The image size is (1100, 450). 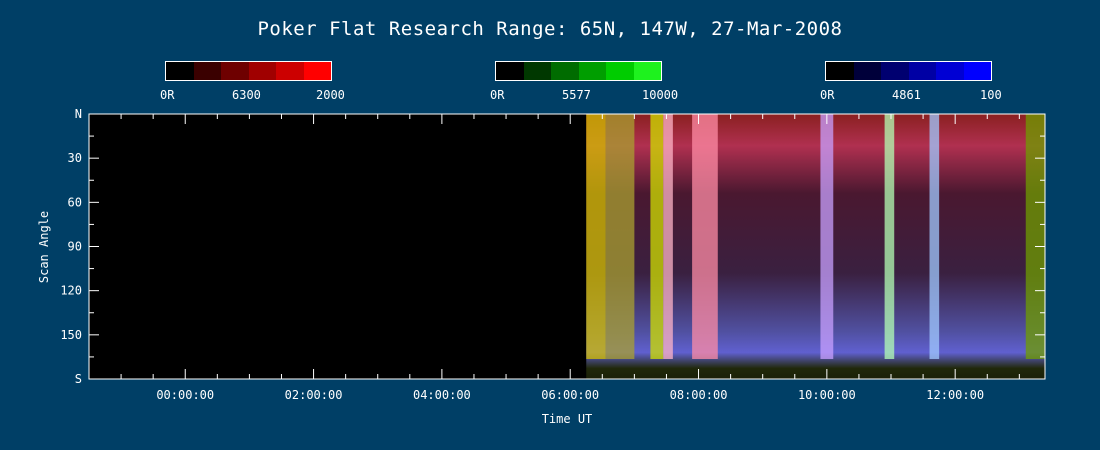 I want to click on y-tick-label: 60, so click(x=75, y=202).